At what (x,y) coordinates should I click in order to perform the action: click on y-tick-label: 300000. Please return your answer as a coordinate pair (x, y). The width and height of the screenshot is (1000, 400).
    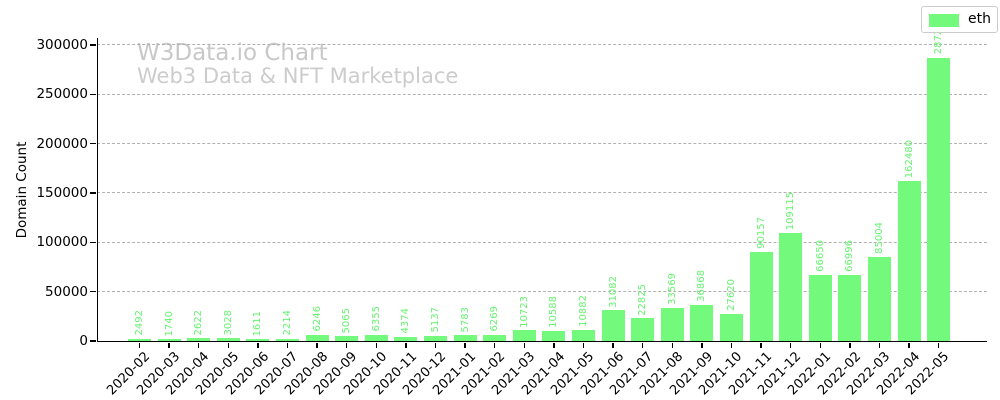
    Looking at the image, I should click on (62, 45).